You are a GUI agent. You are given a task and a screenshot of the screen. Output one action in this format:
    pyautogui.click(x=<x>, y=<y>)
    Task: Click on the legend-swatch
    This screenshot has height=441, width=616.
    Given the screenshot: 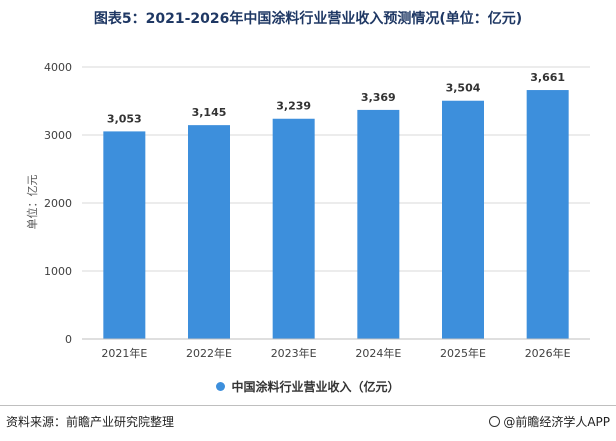 What is the action you would take?
    pyautogui.click(x=221, y=386)
    